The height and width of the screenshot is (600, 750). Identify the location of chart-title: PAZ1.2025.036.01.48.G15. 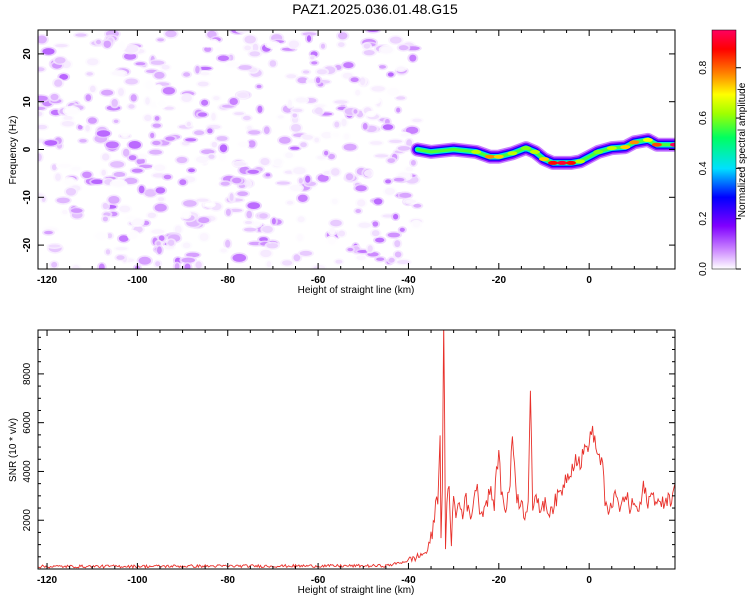
(375, 9).